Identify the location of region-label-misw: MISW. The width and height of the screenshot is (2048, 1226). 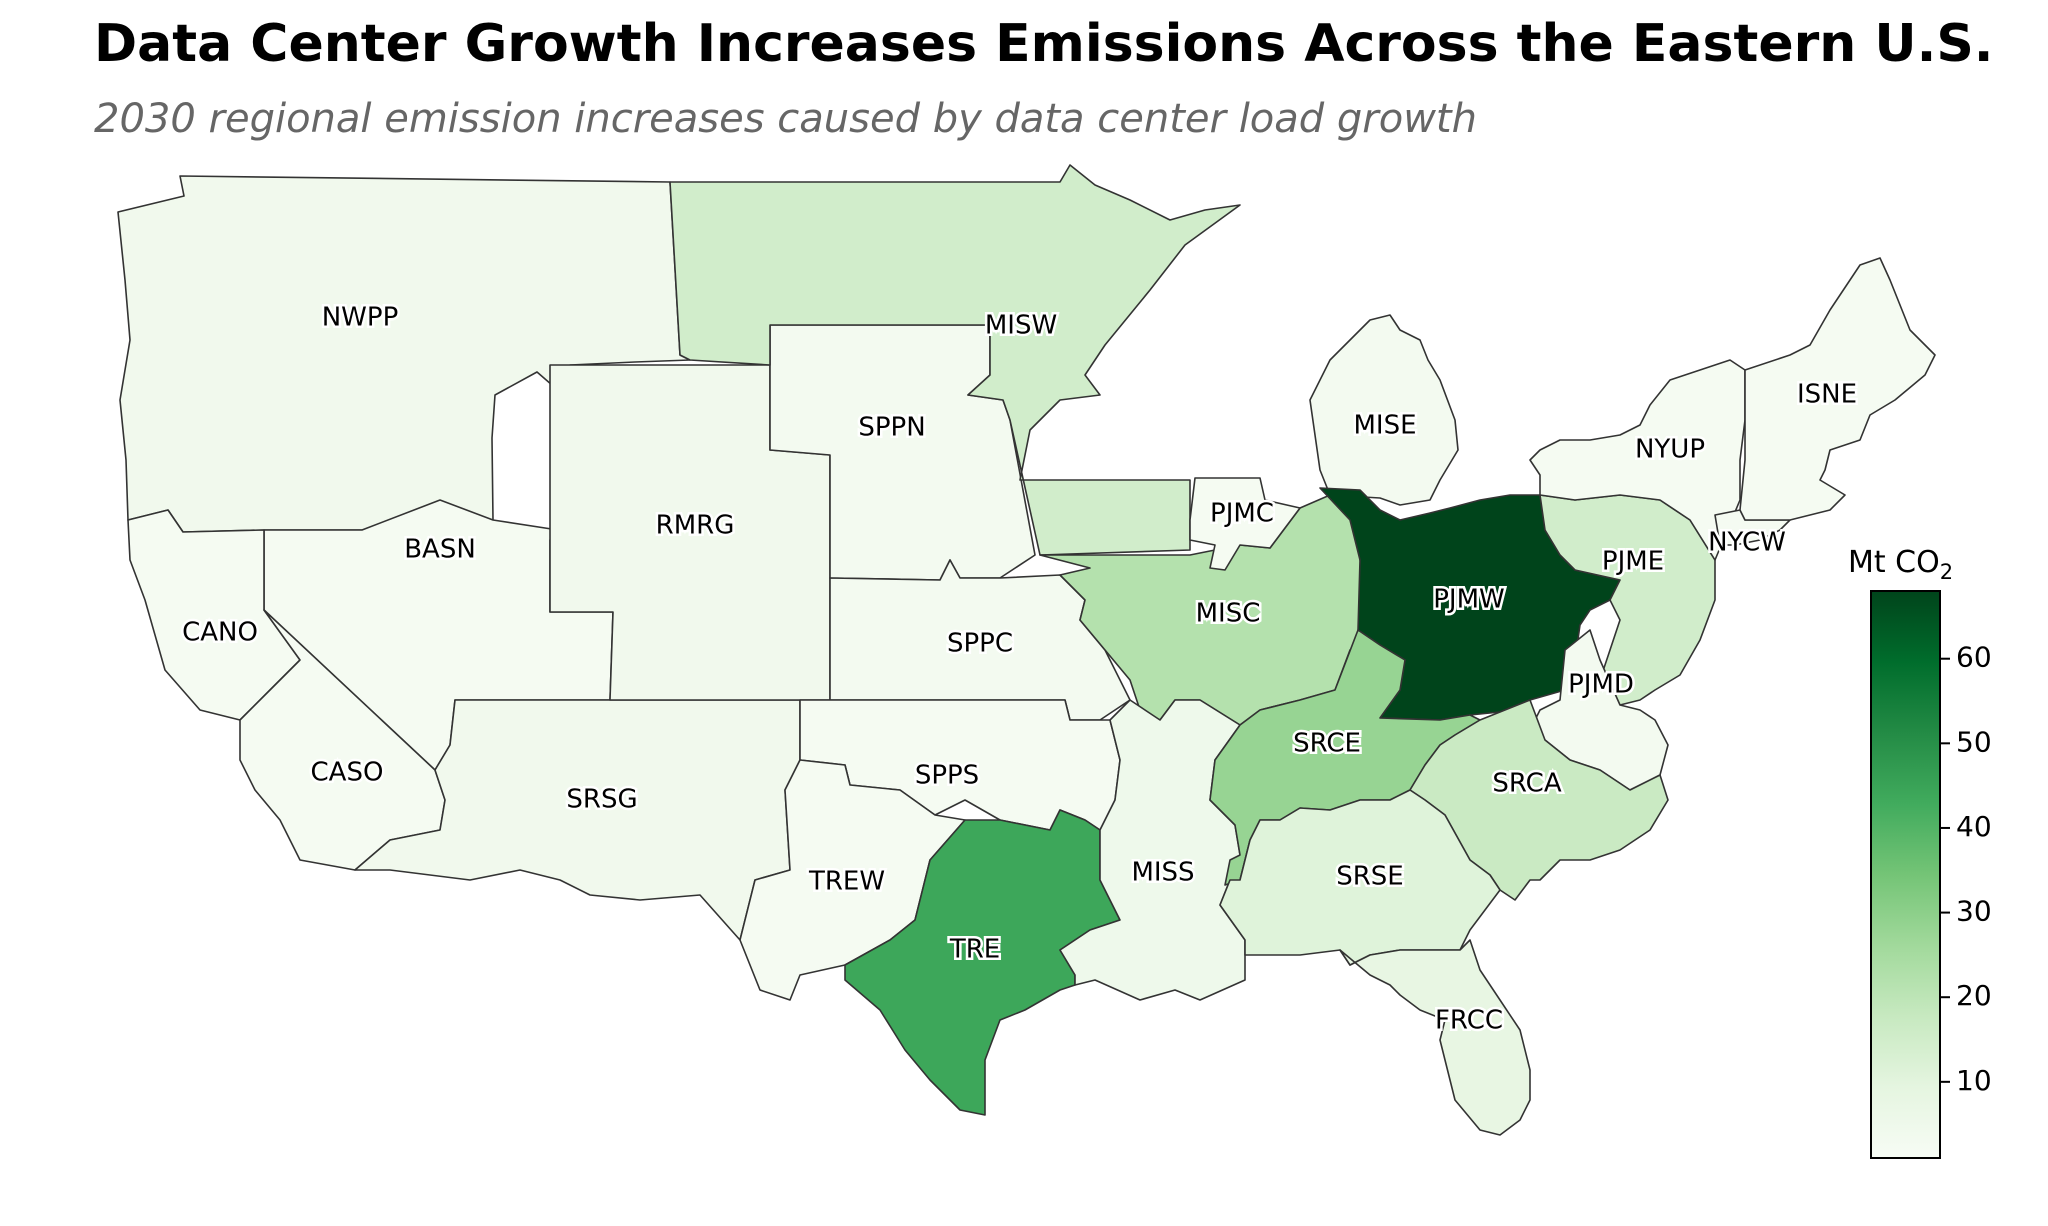
(1021, 326).